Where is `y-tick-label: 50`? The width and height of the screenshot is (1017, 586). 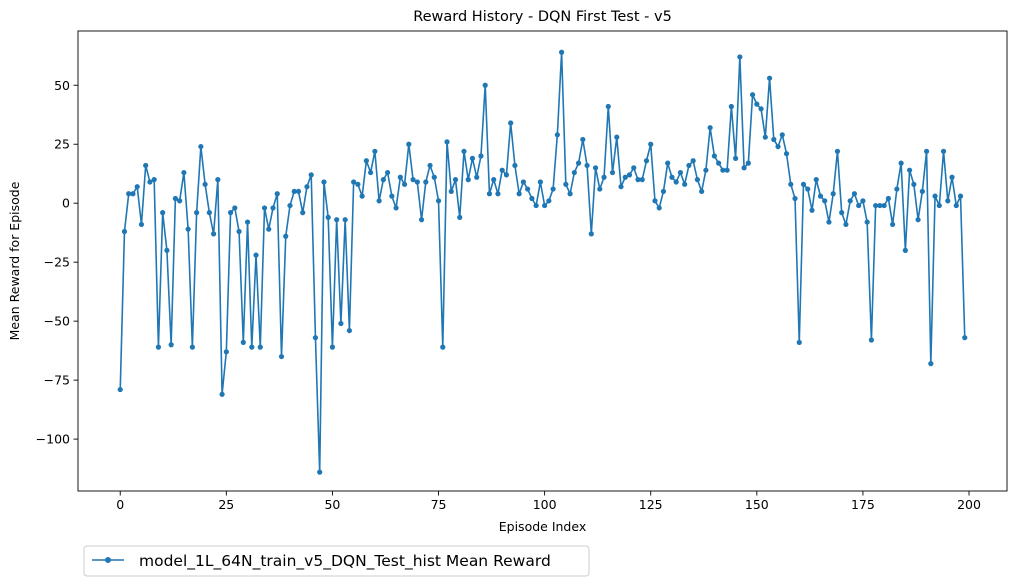 y-tick-label: 50 is located at coordinates (62, 85).